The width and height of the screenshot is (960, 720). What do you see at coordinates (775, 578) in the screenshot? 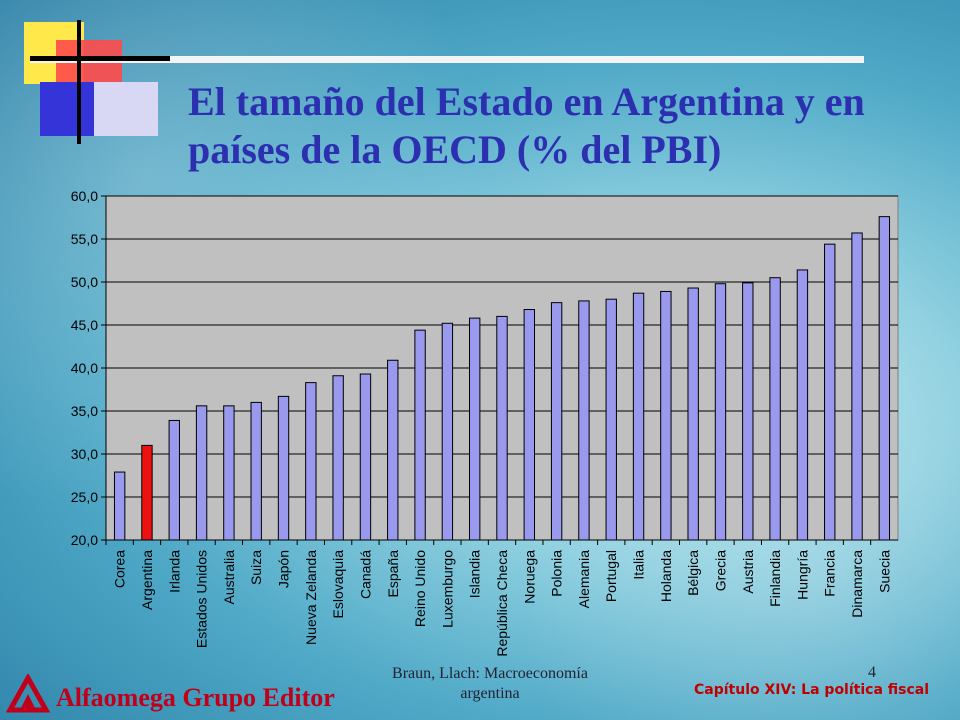
I see `x-tick-label: Finlandia` at bounding box center [775, 578].